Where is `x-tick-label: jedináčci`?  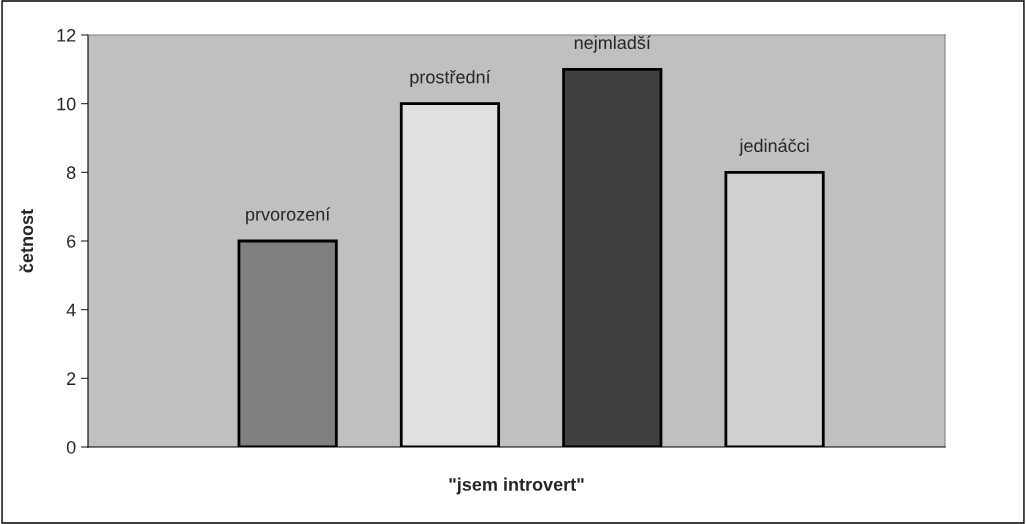 x-tick-label: jedináčci is located at coordinates (774, 147).